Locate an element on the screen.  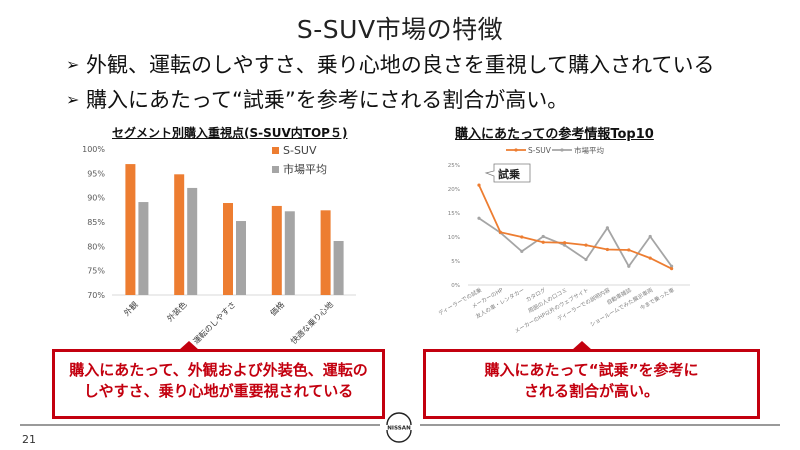
bullet-text: 外観、運転のしやすさ、乗り心地の良さを重視して購入されている is located at coordinates (400, 65).